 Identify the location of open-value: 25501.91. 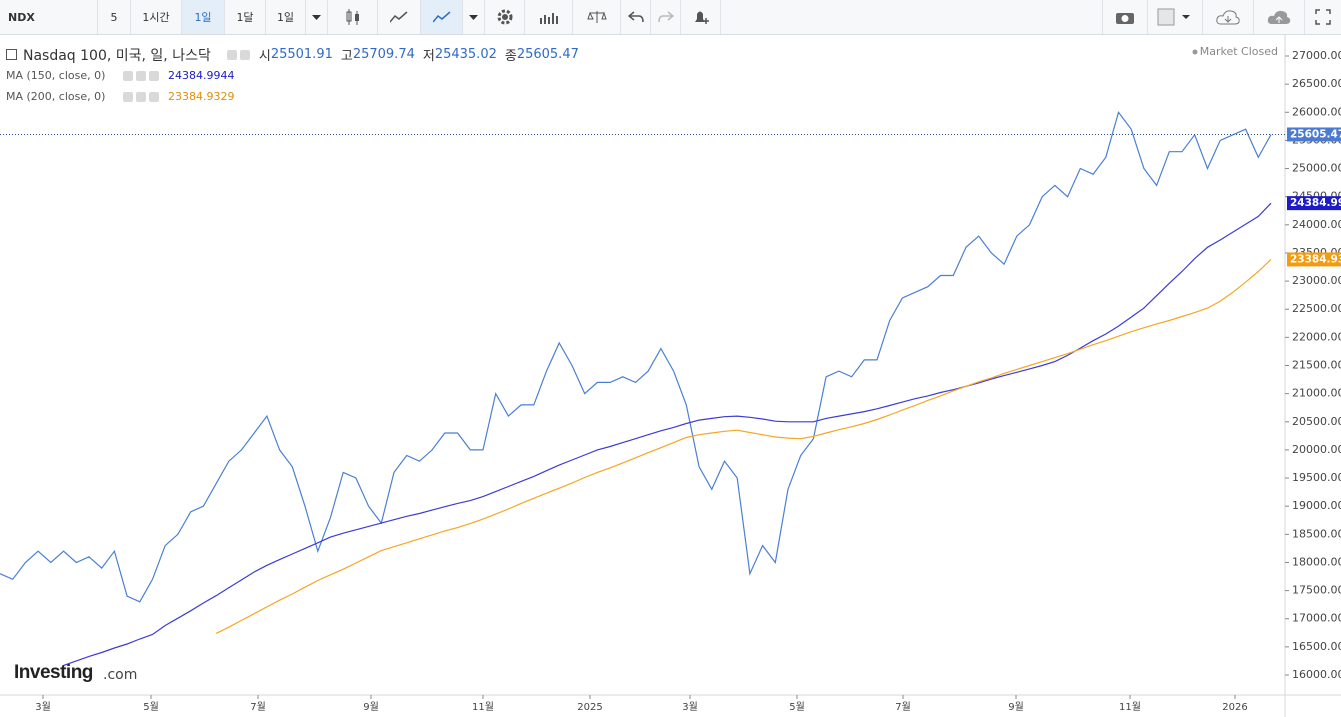
(301, 54).